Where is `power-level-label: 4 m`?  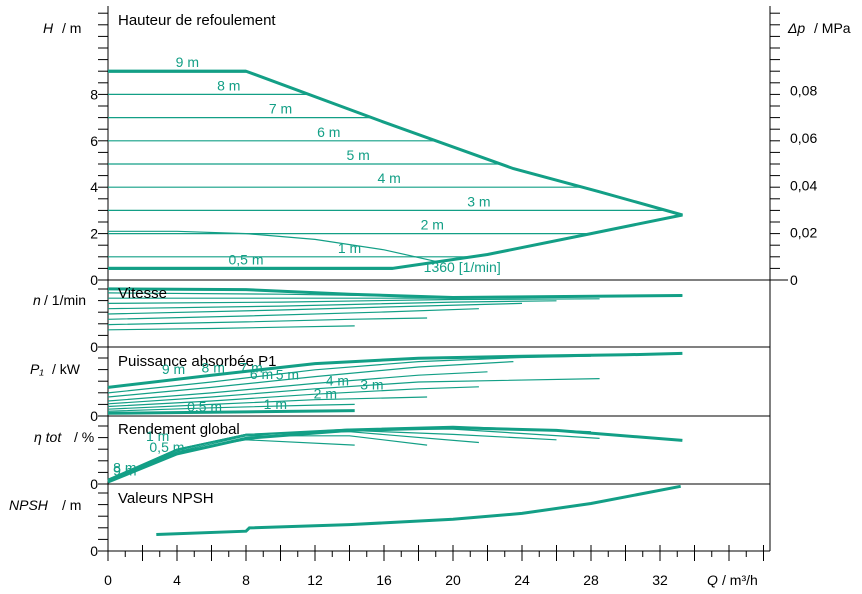
power-level-label: 4 m is located at coordinates (337, 381).